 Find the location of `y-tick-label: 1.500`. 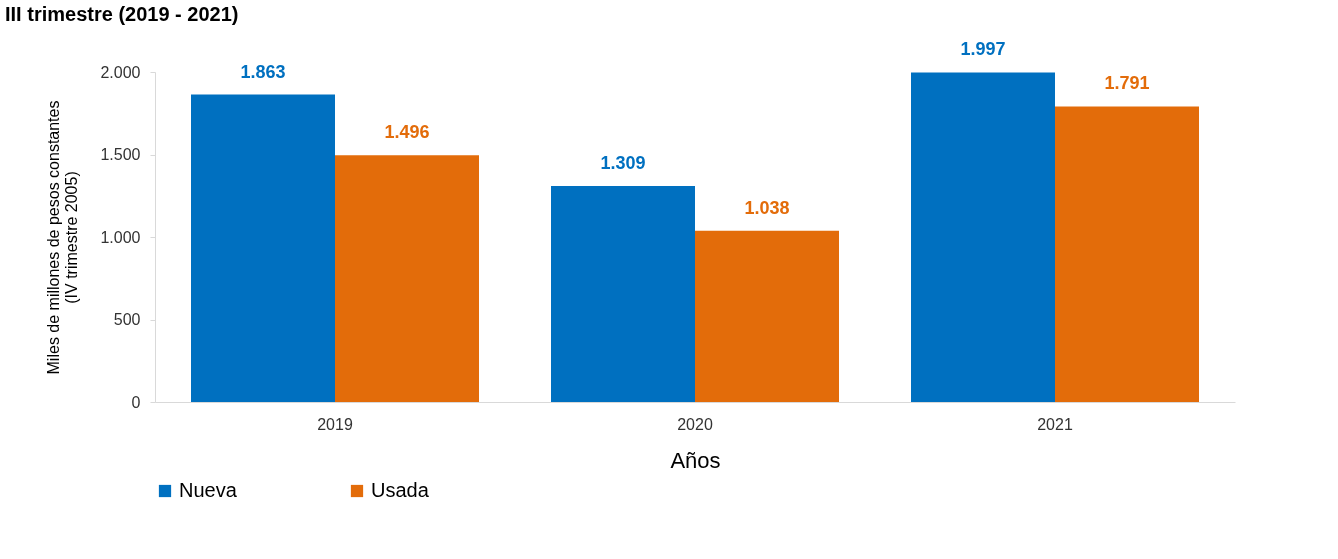

y-tick-label: 1.500 is located at coordinates (120, 154).